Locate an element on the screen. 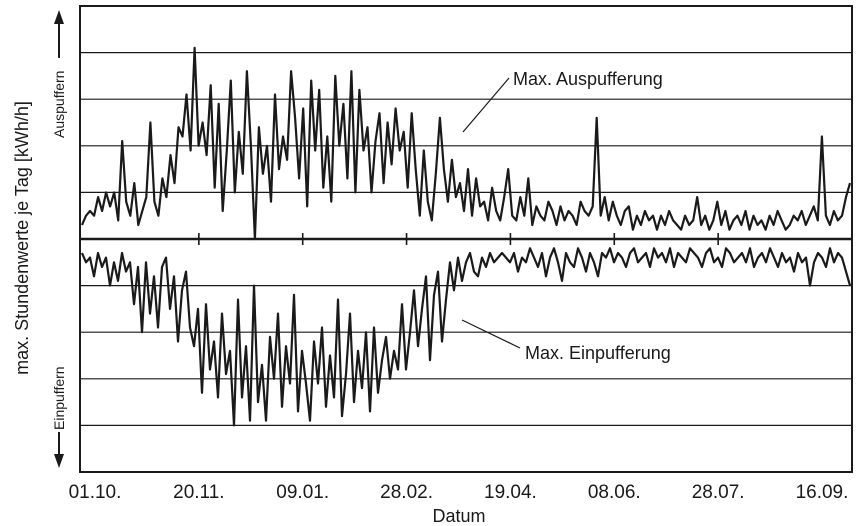  annotation-leader-einpufferung is located at coordinates (491, 334).